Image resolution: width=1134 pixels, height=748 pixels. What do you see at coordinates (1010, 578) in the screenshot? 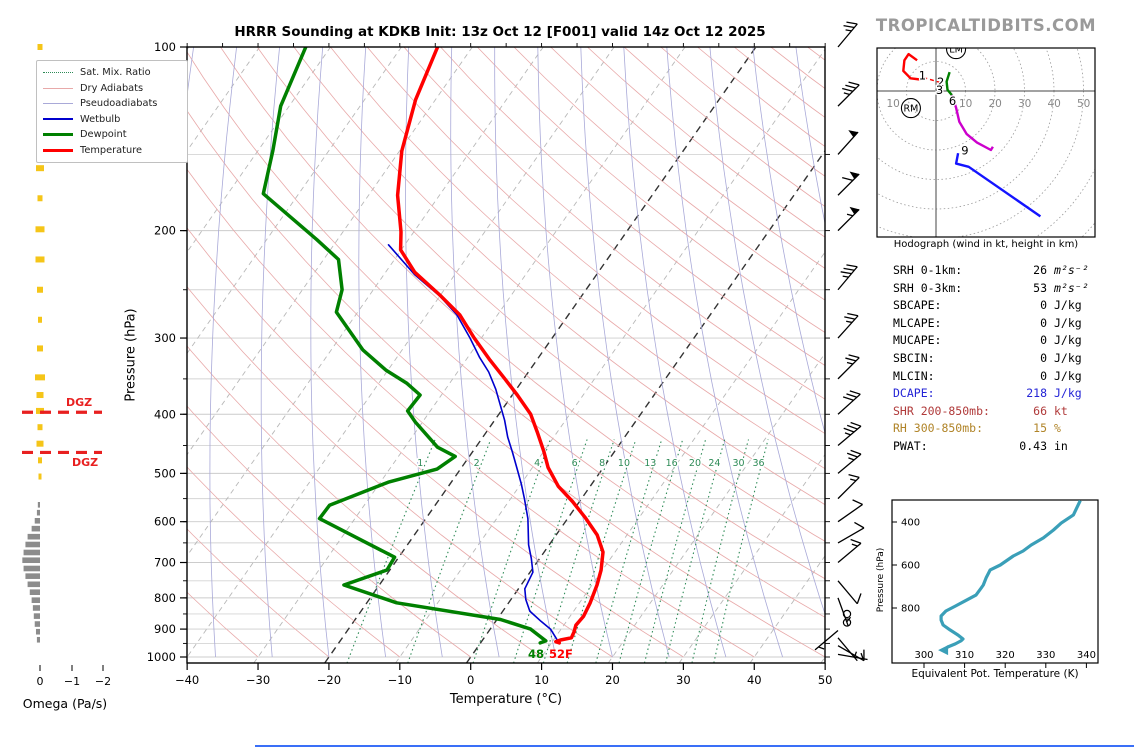
I see `thetae-curve` at bounding box center [1010, 578].